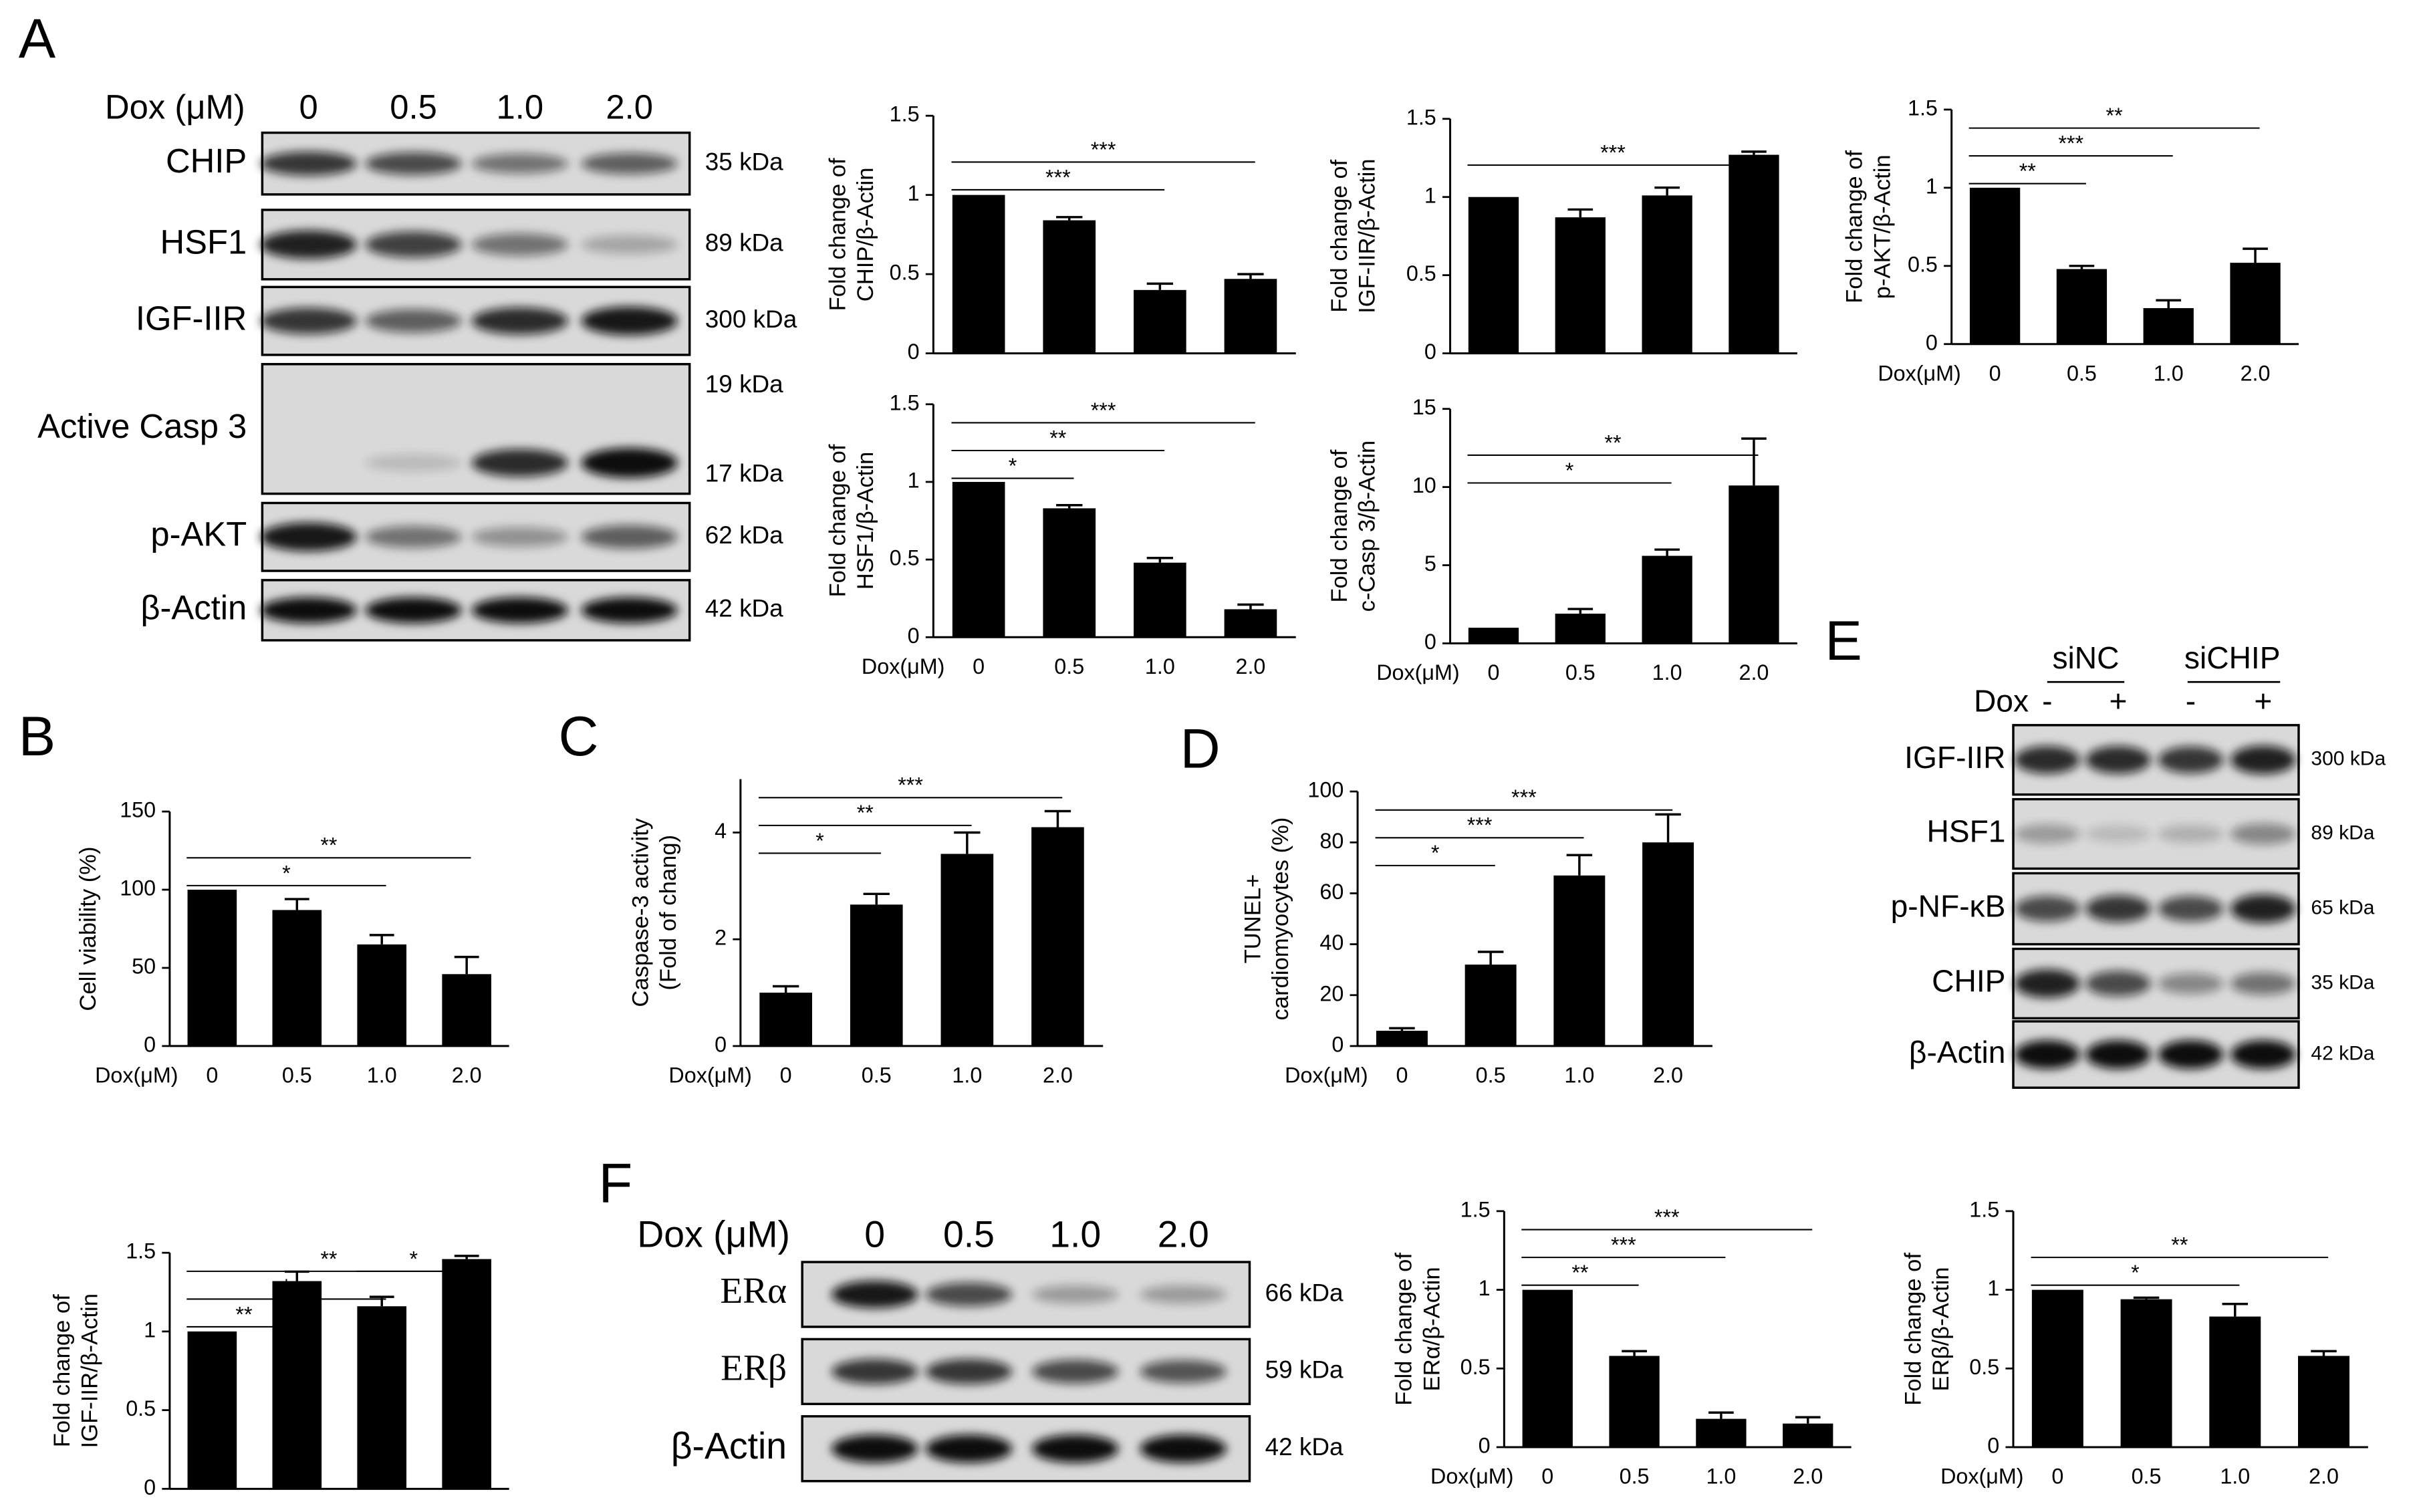  I want to click on y-tick-label: 2, so click(721, 938).